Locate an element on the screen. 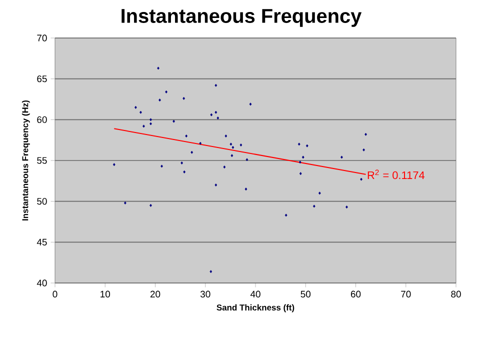  x-tick-label: 0 is located at coordinates (55, 294).